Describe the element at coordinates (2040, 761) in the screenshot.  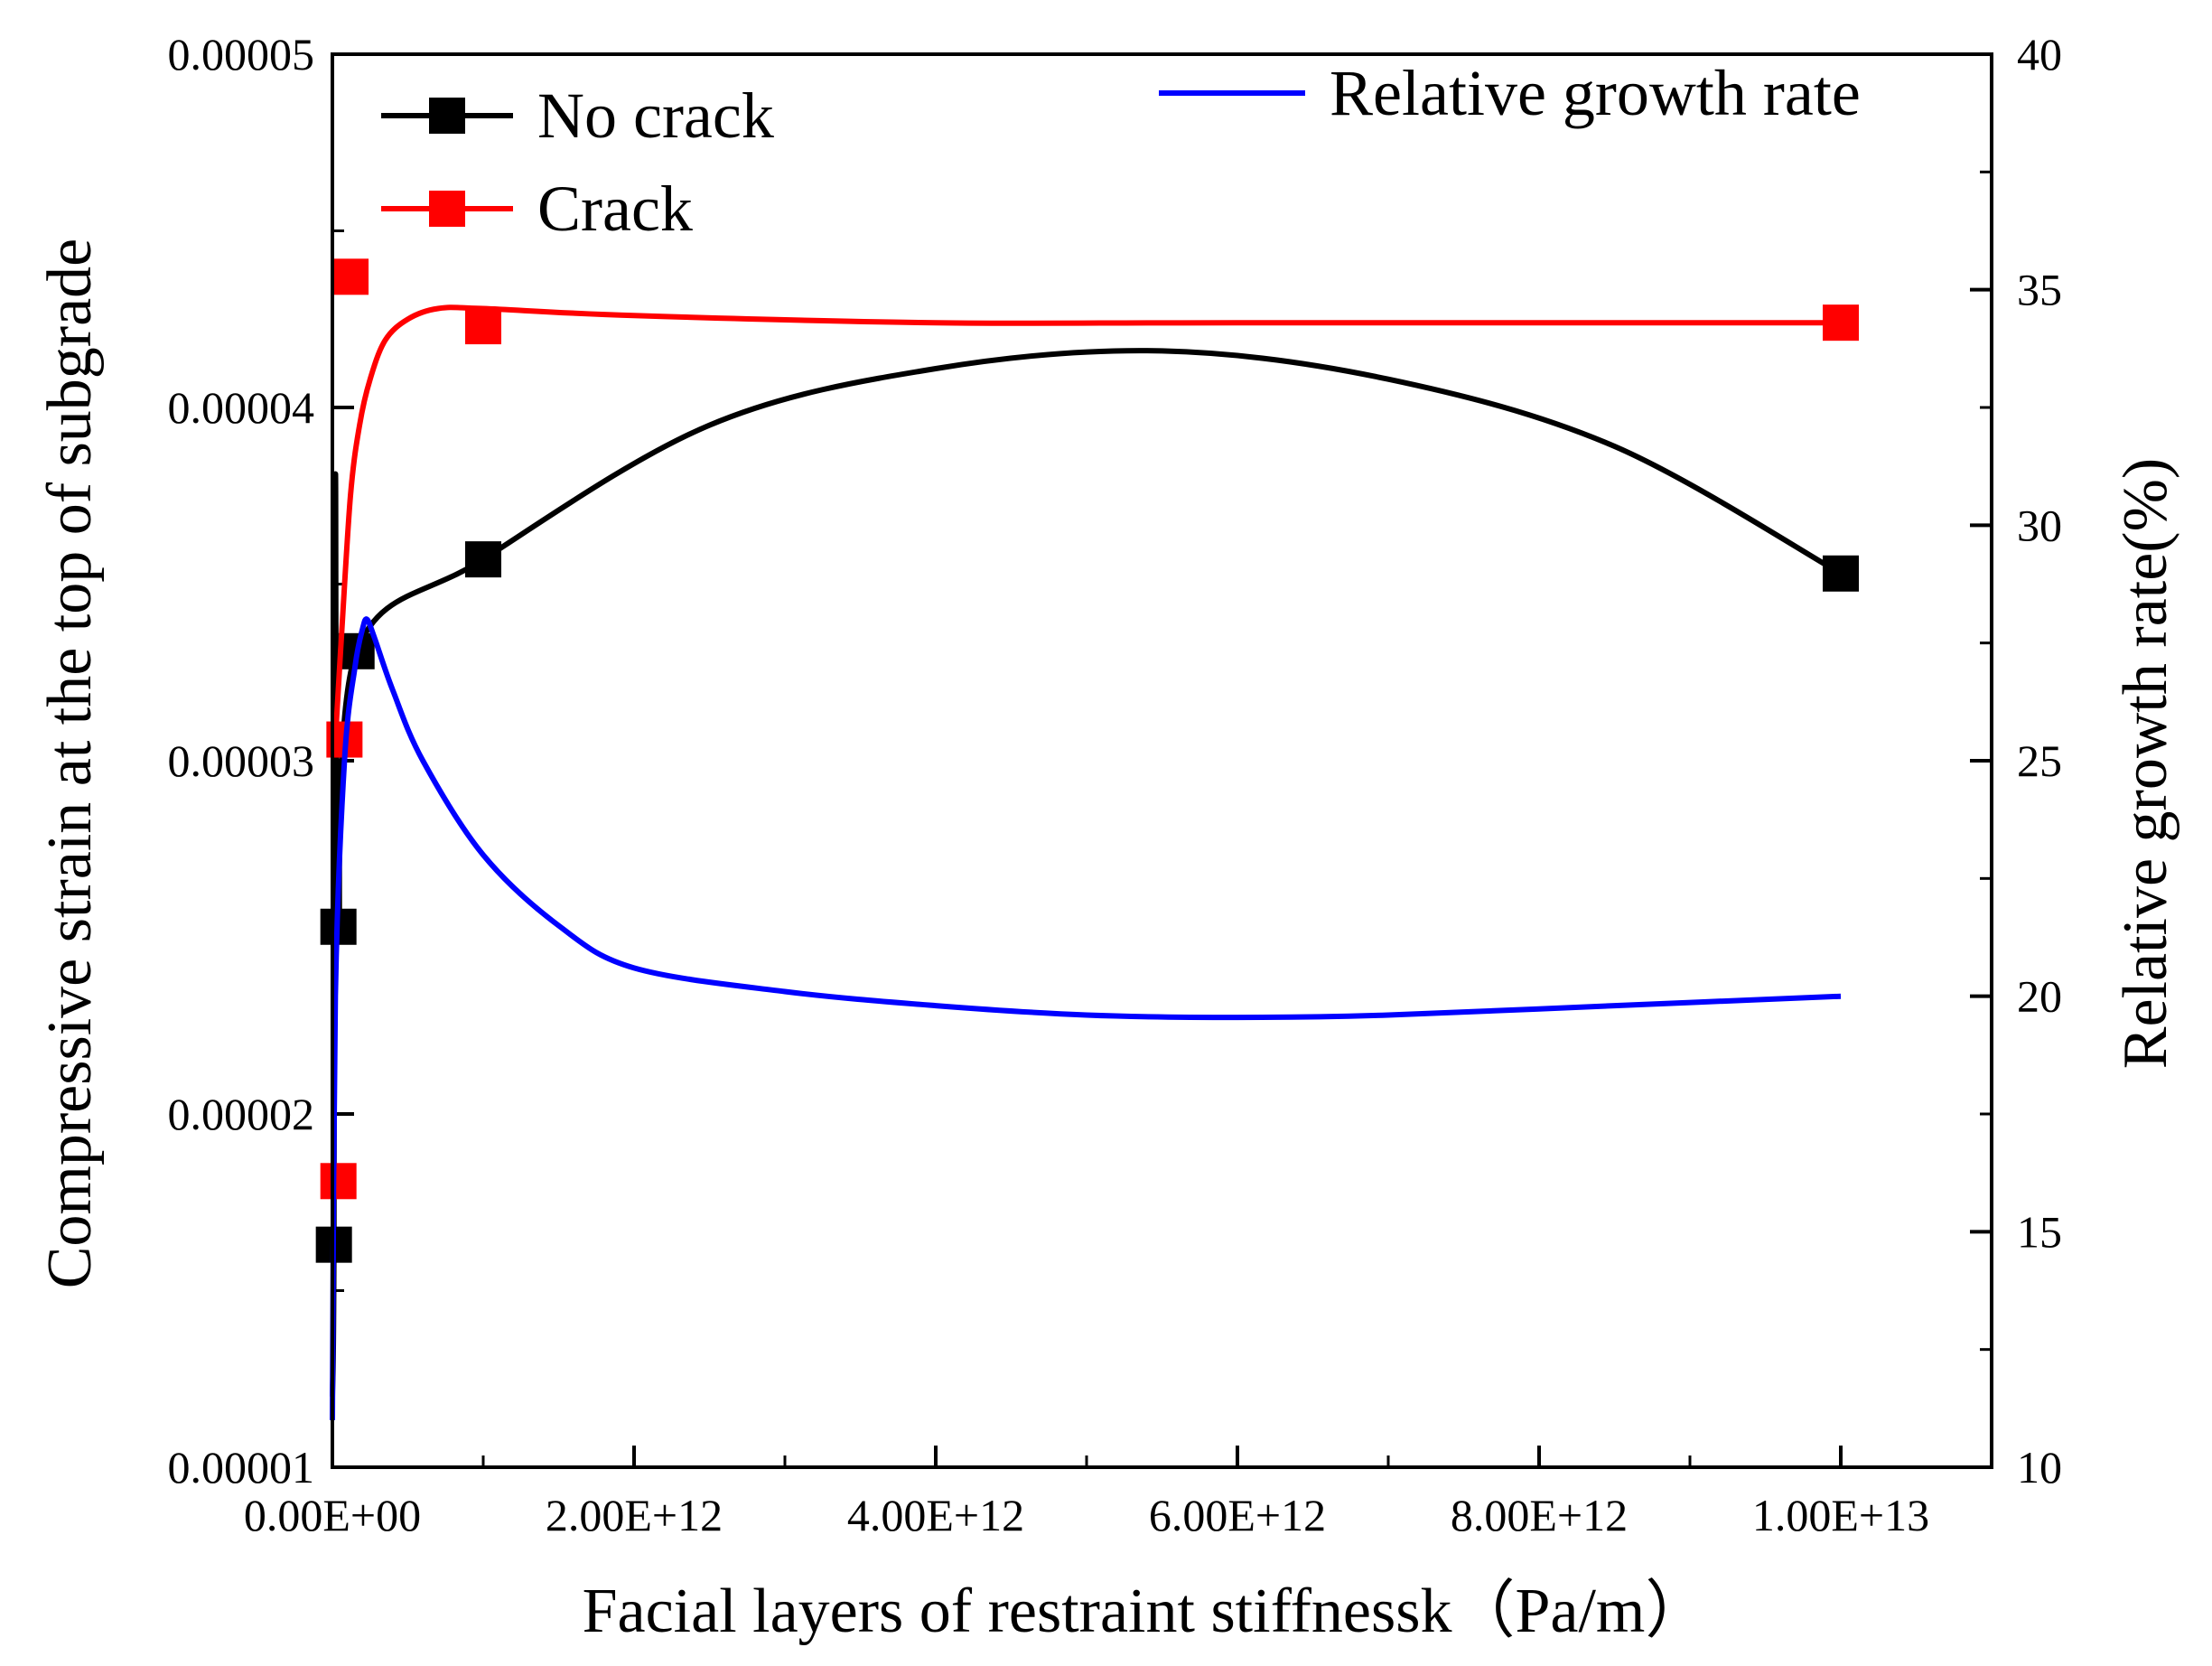
I see `y-right-tick-label-3: 25` at that location.